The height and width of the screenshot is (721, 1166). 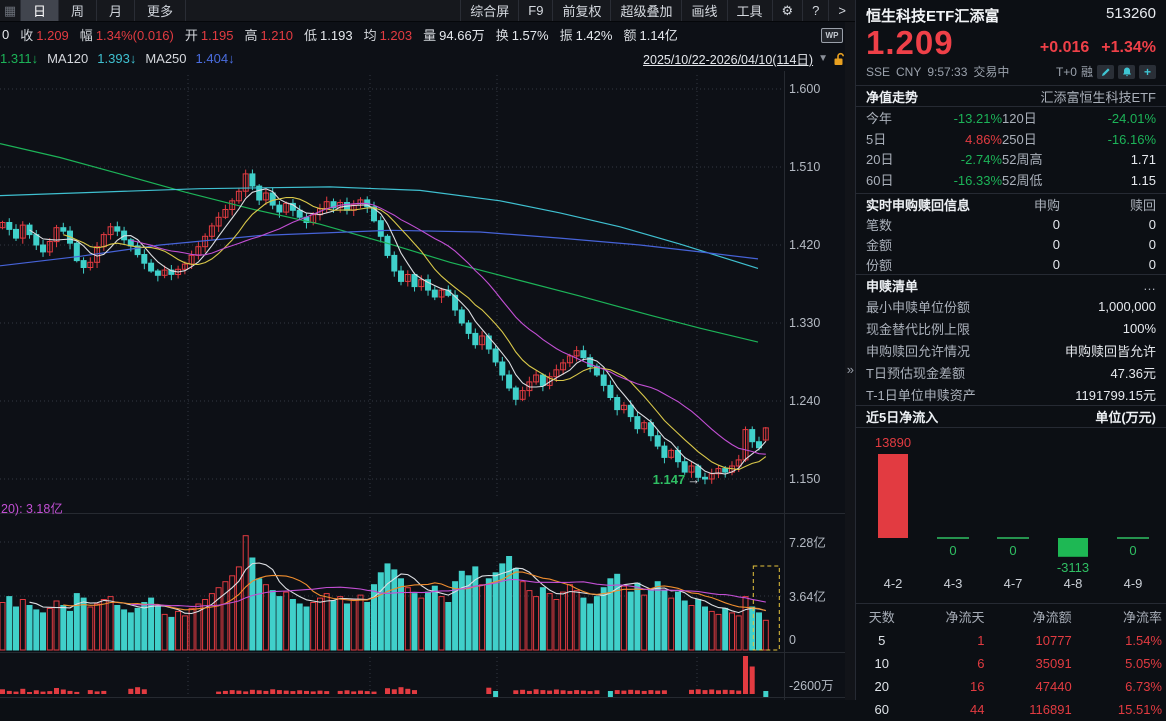 I want to click on panel-divider, so click(x=850, y=350).